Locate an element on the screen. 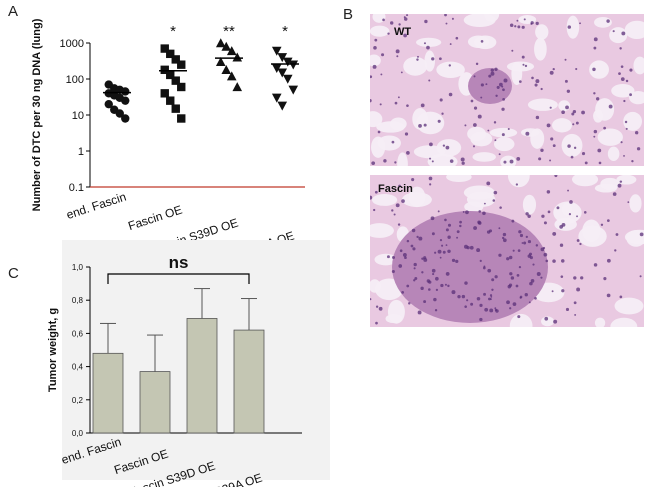 This screenshot has width=650, height=487. significance-bracket-c is located at coordinates (178, 278).